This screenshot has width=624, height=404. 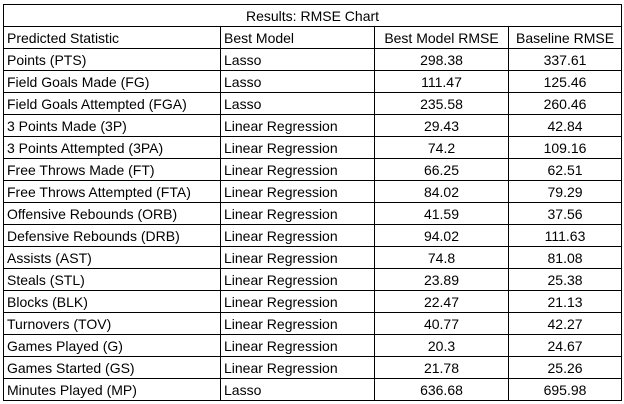 What do you see at coordinates (565, 81) in the screenshot?
I see `baseline-rmse-cell: 125.46` at bounding box center [565, 81].